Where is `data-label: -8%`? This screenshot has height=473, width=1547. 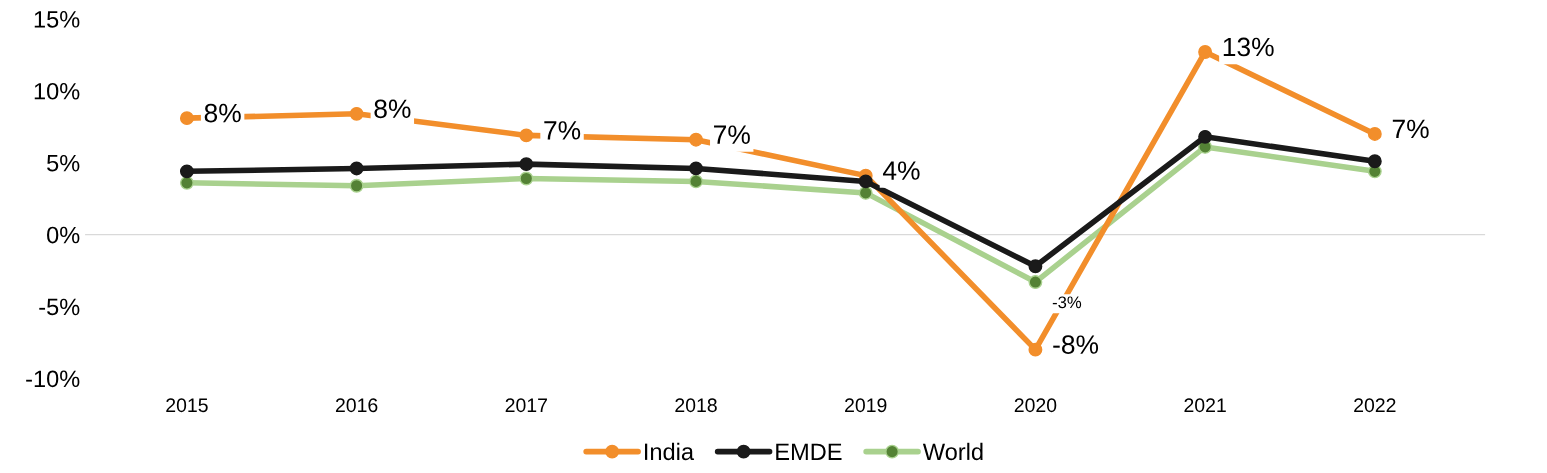 data-label: -8% is located at coordinates (1076, 344).